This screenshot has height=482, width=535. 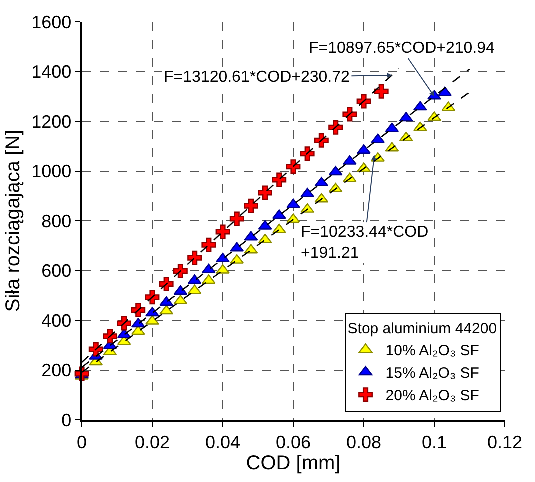 I want to click on annotation: F=10233.44*COD +191.21, so click(x=365, y=243).